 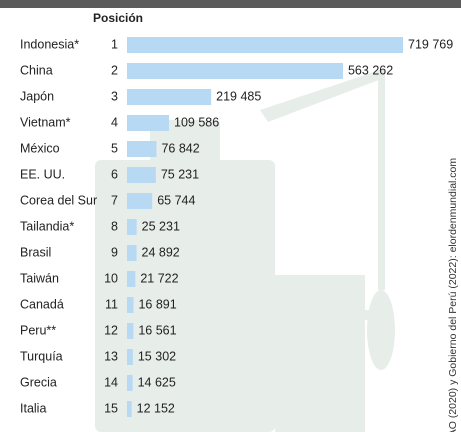 I want to click on value-label: 16 891, so click(x=157, y=304).